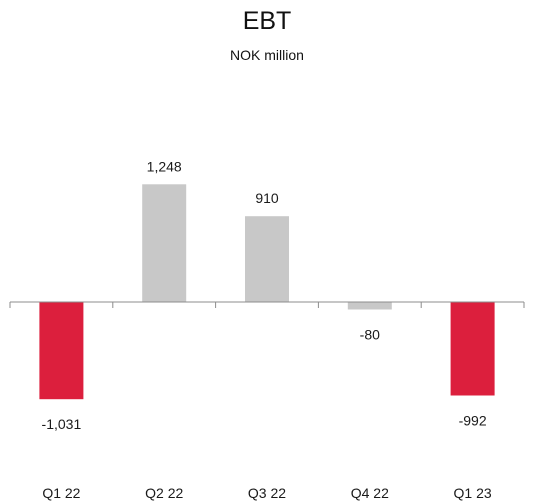 The image size is (534, 504). What do you see at coordinates (267, 55) in the screenshot?
I see `chart-subtitle: NOK million` at bounding box center [267, 55].